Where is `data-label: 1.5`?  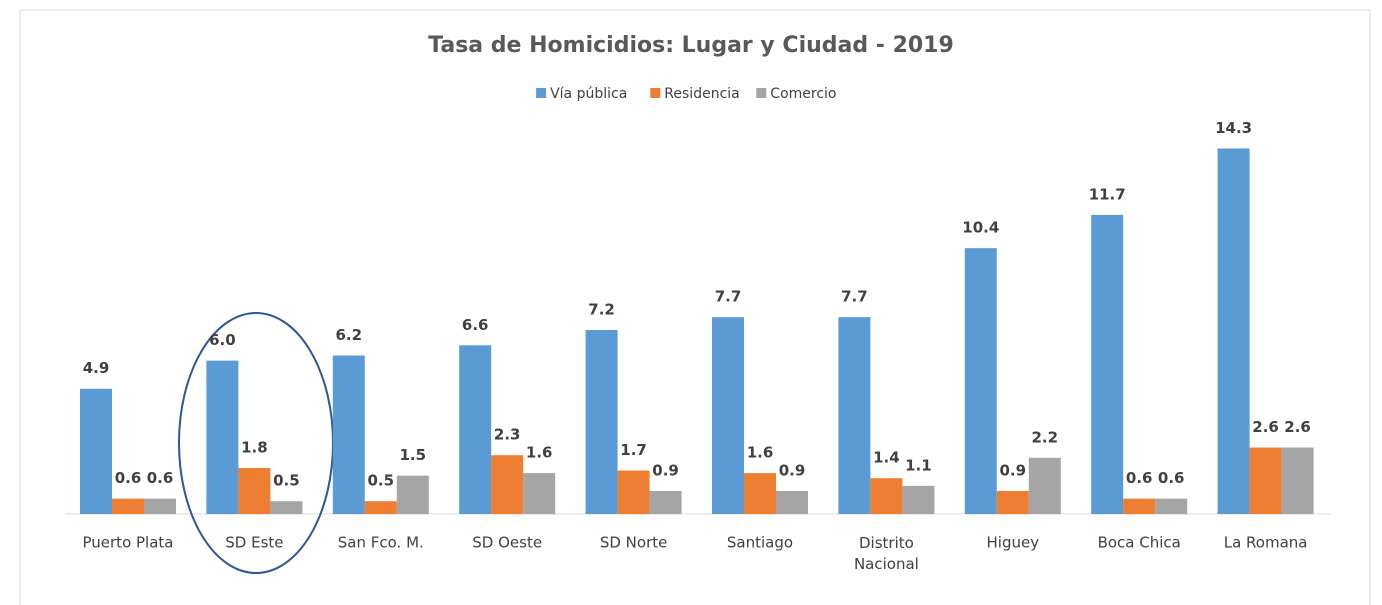
data-label: 1.5 is located at coordinates (413, 455).